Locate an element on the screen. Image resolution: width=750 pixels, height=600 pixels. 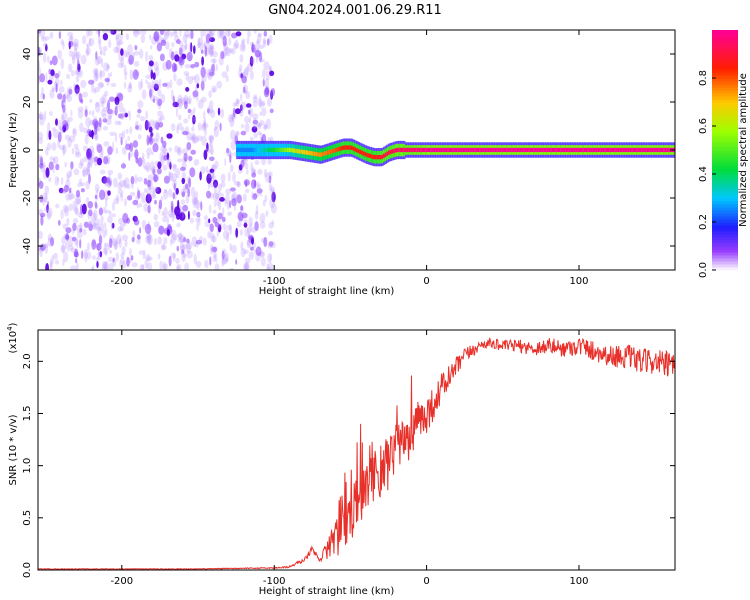
x-tick-label: -100 is located at coordinates (274, 281).